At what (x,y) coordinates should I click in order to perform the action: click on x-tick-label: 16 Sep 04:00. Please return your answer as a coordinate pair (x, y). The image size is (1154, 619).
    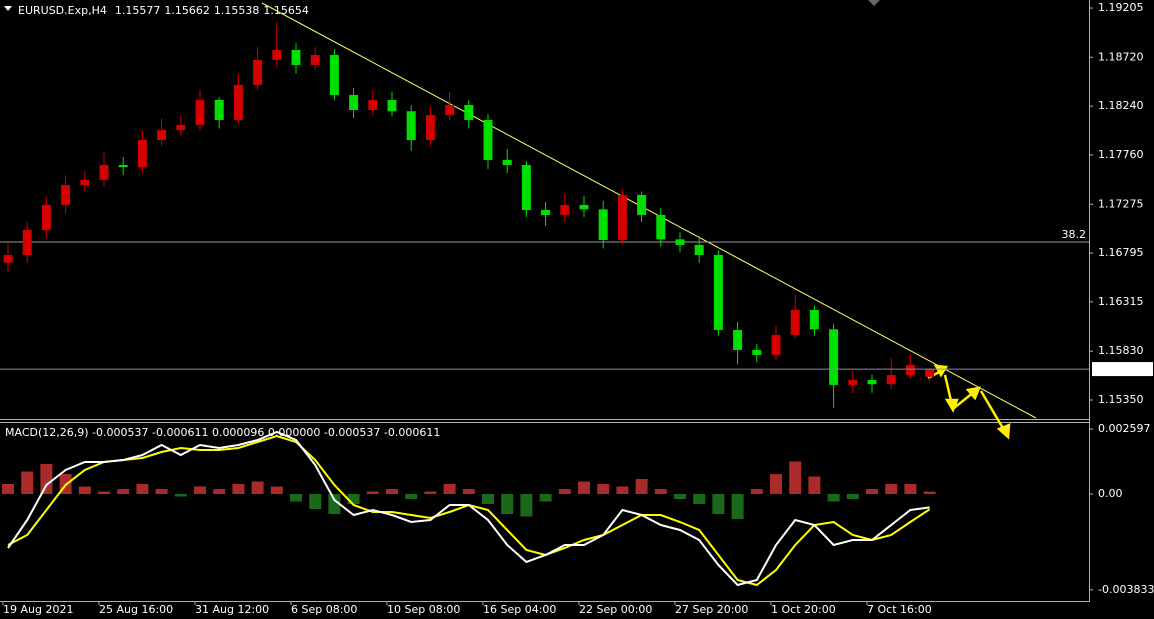
    Looking at the image, I should click on (519, 609).